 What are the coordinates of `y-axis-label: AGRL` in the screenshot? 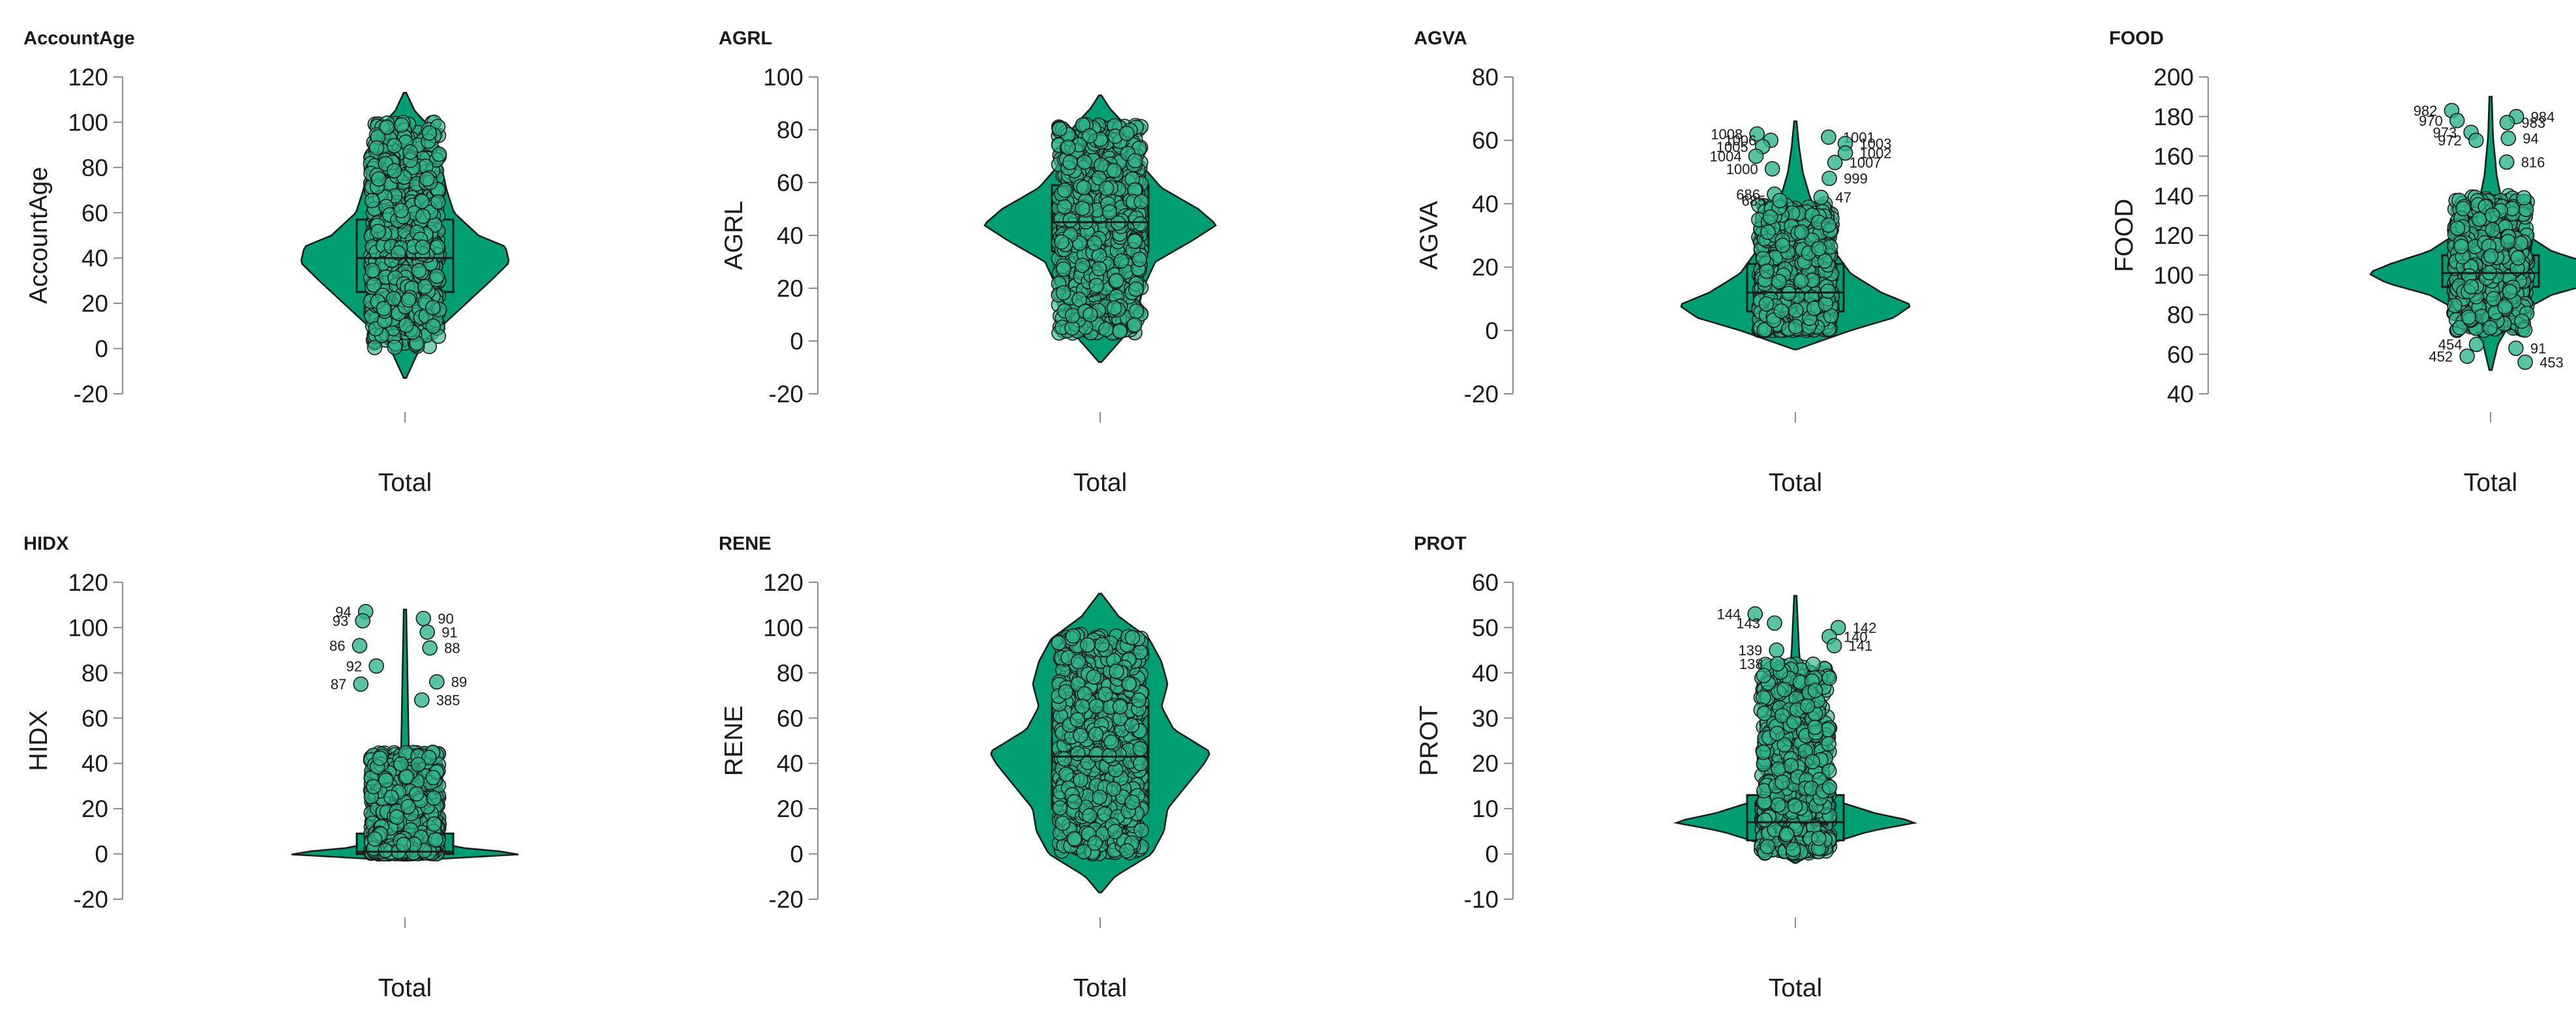 It's located at (734, 235).